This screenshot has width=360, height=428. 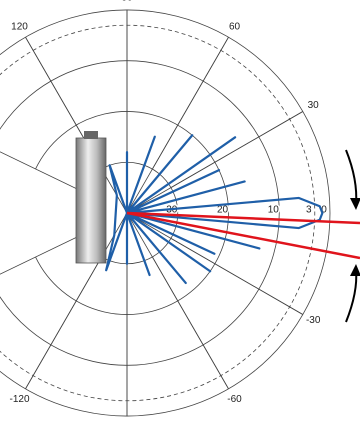 What do you see at coordinates (243, 235) in the screenshot?
I see `beam-line` at bounding box center [243, 235].